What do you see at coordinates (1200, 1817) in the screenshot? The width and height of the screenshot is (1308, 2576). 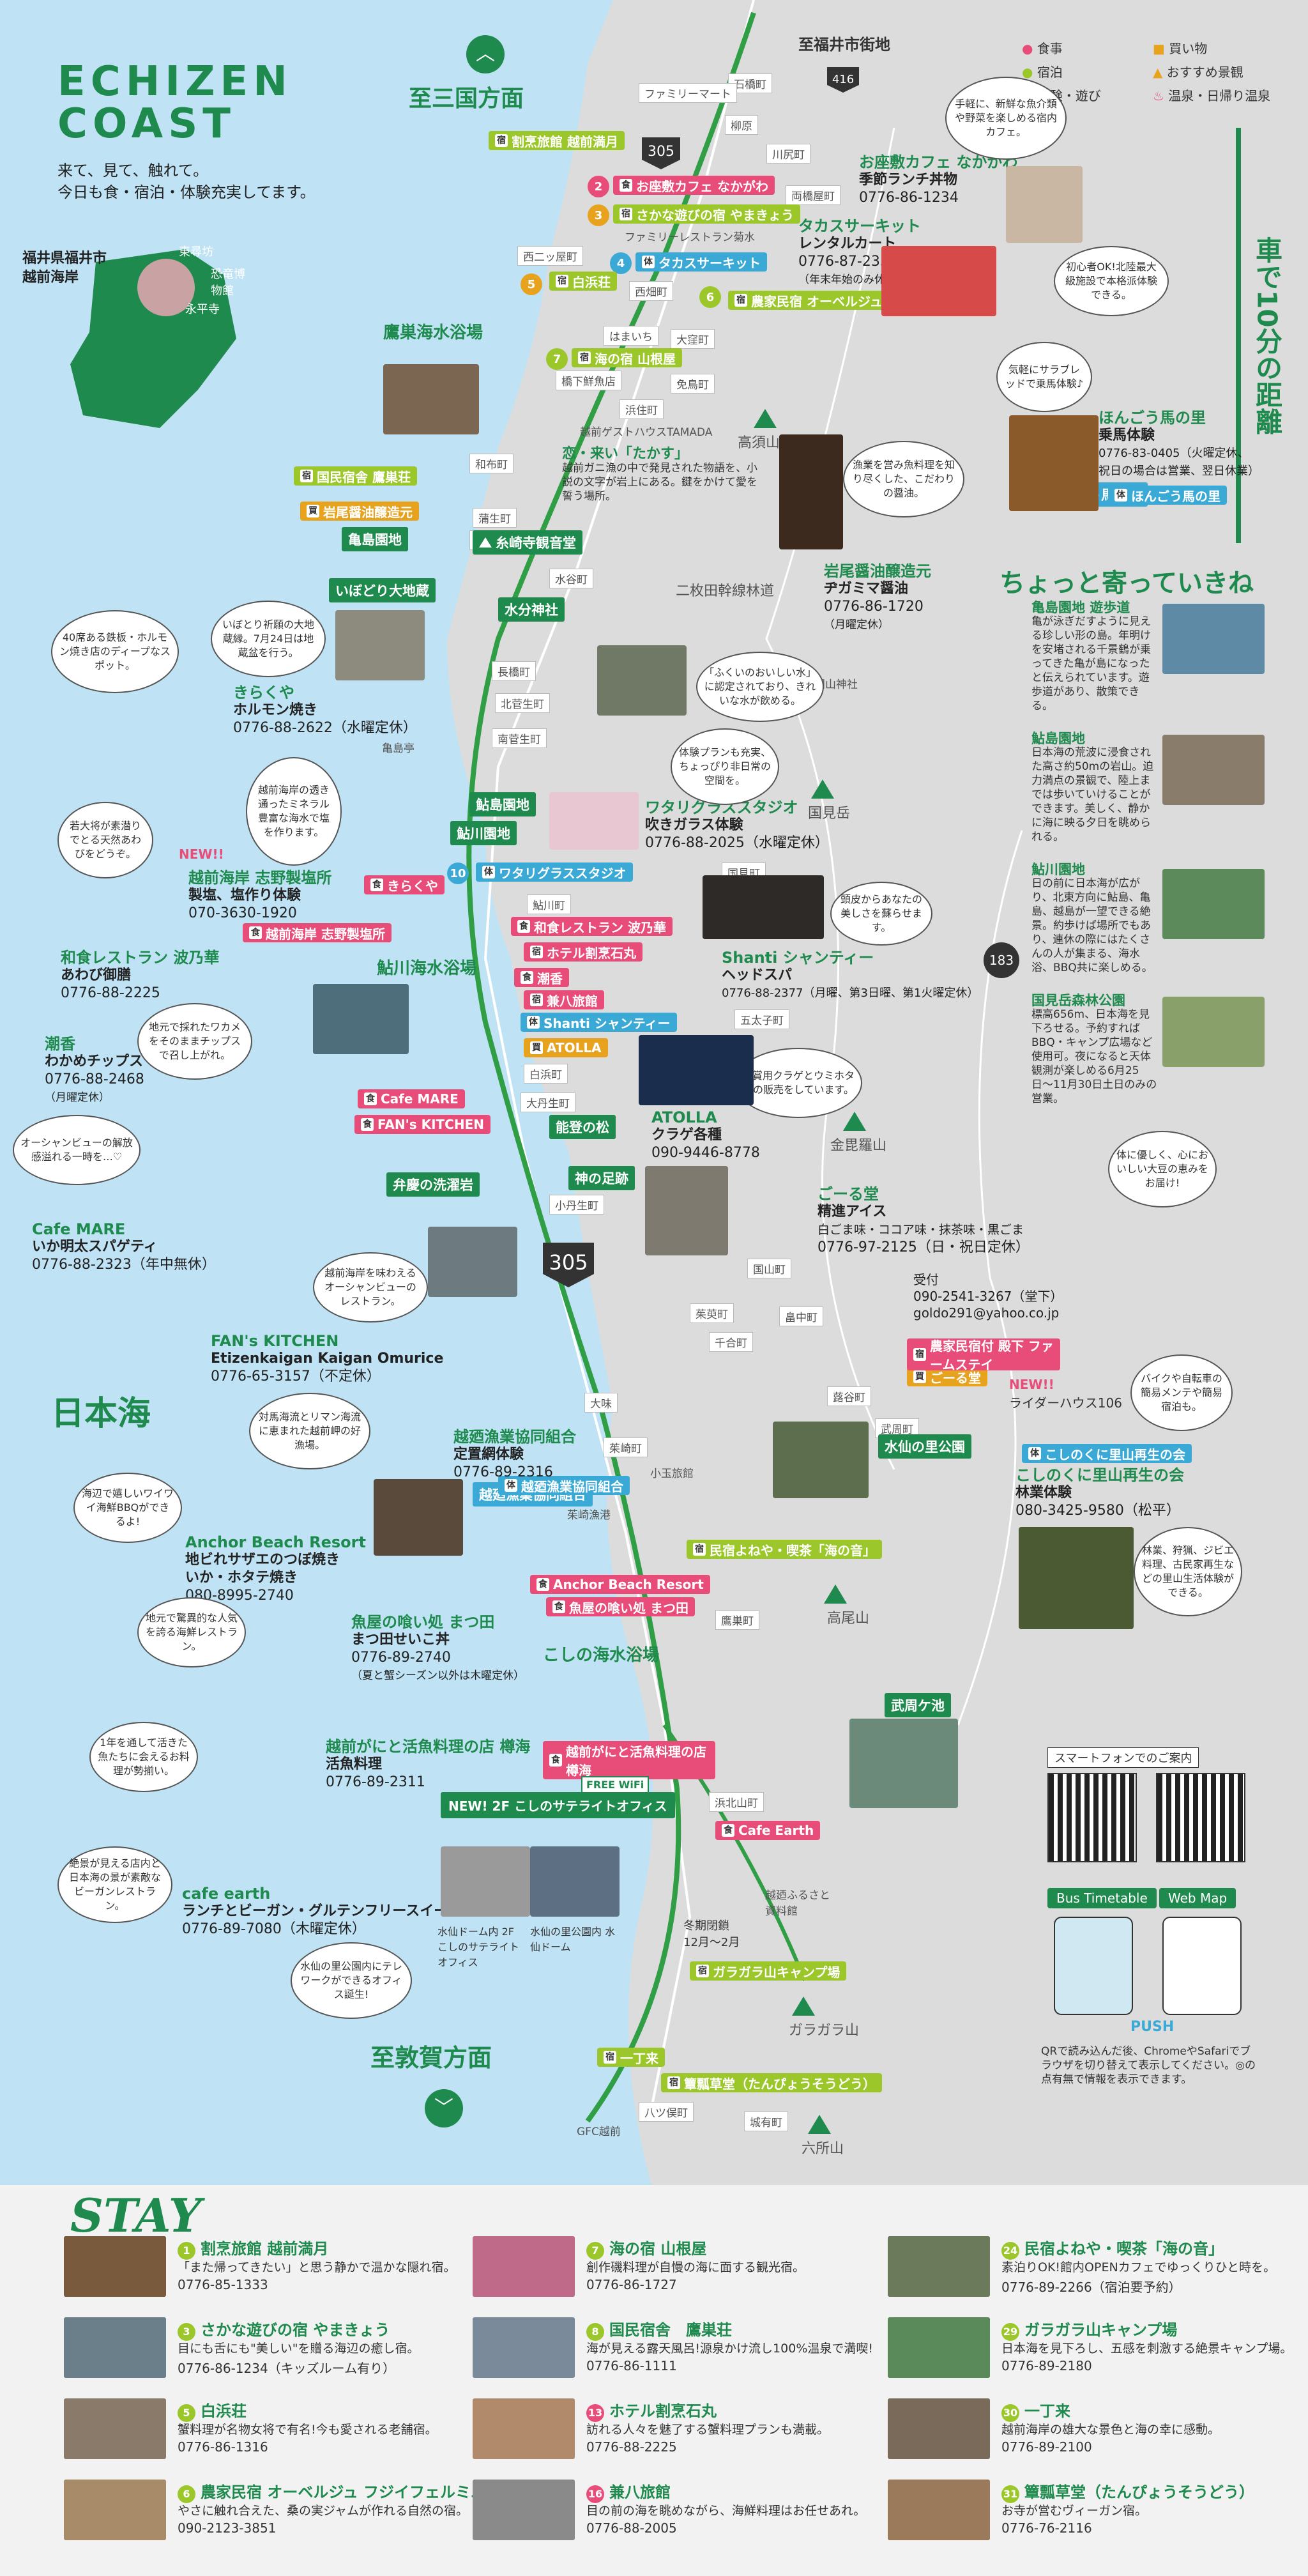 I see `qr-code-web` at bounding box center [1200, 1817].